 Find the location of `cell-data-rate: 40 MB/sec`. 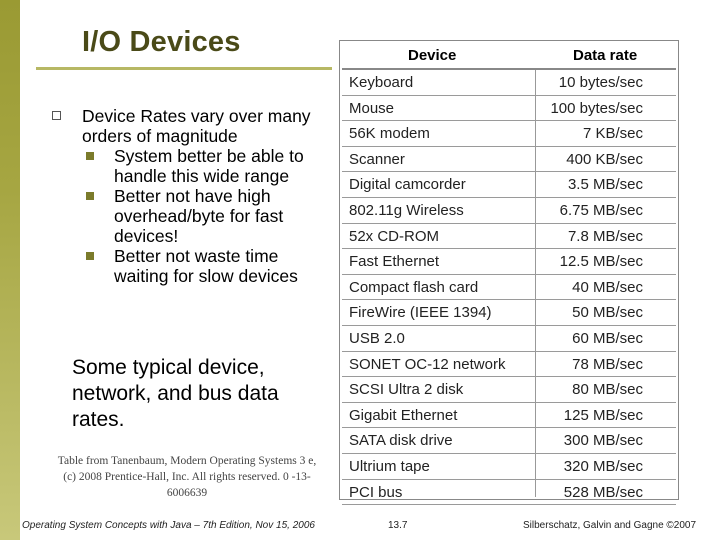

cell-data-rate: 40 MB/sec is located at coordinates (607, 287).